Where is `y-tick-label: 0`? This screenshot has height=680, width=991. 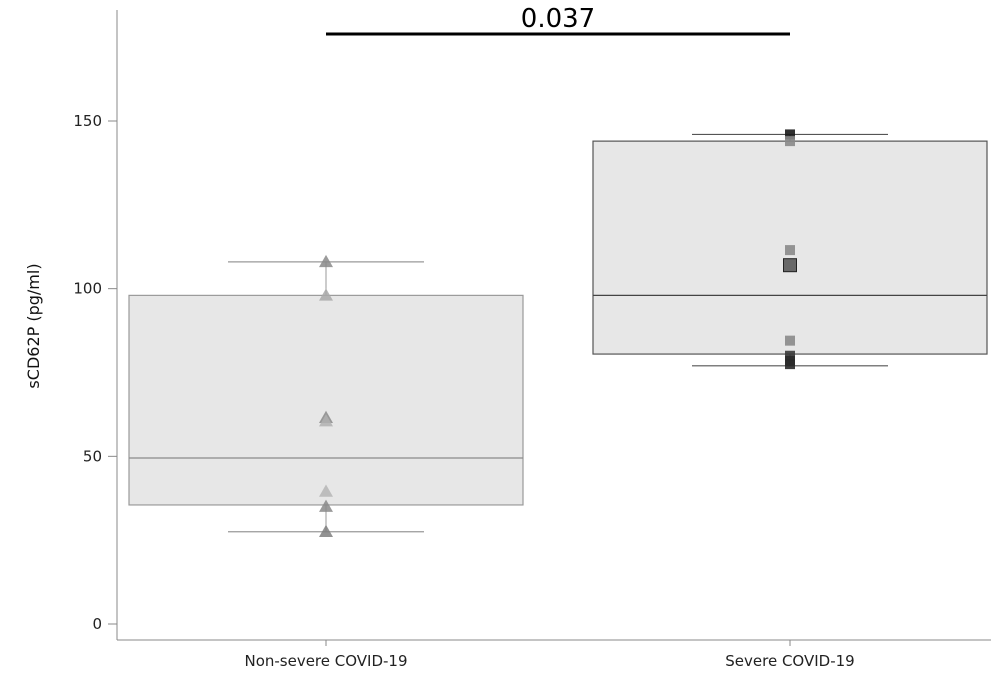
y-tick-label: 0 is located at coordinates (97, 624).